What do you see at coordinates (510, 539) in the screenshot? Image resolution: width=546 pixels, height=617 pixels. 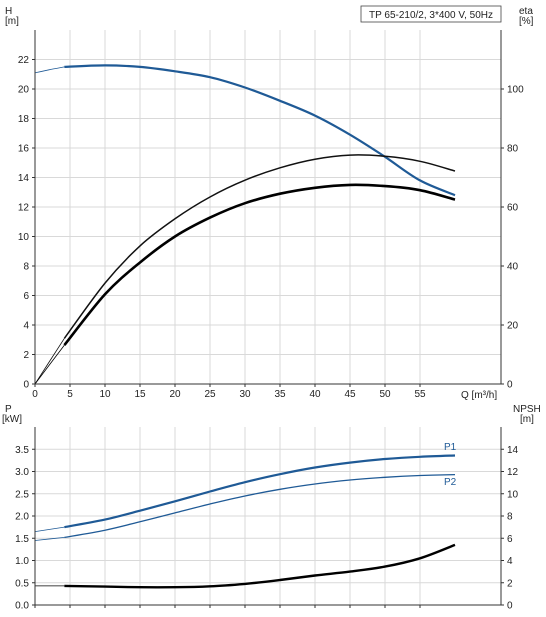 I see `right-tick-label: 6` at bounding box center [510, 539].